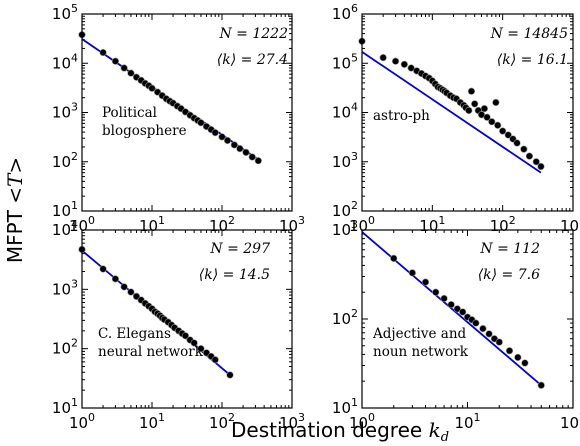 The width and height of the screenshot is (580, 446). What do you see at coordinates (401, 116) in the screenshot?
I see `network-name-label: astro-ph` at bounding box center [401, 116].